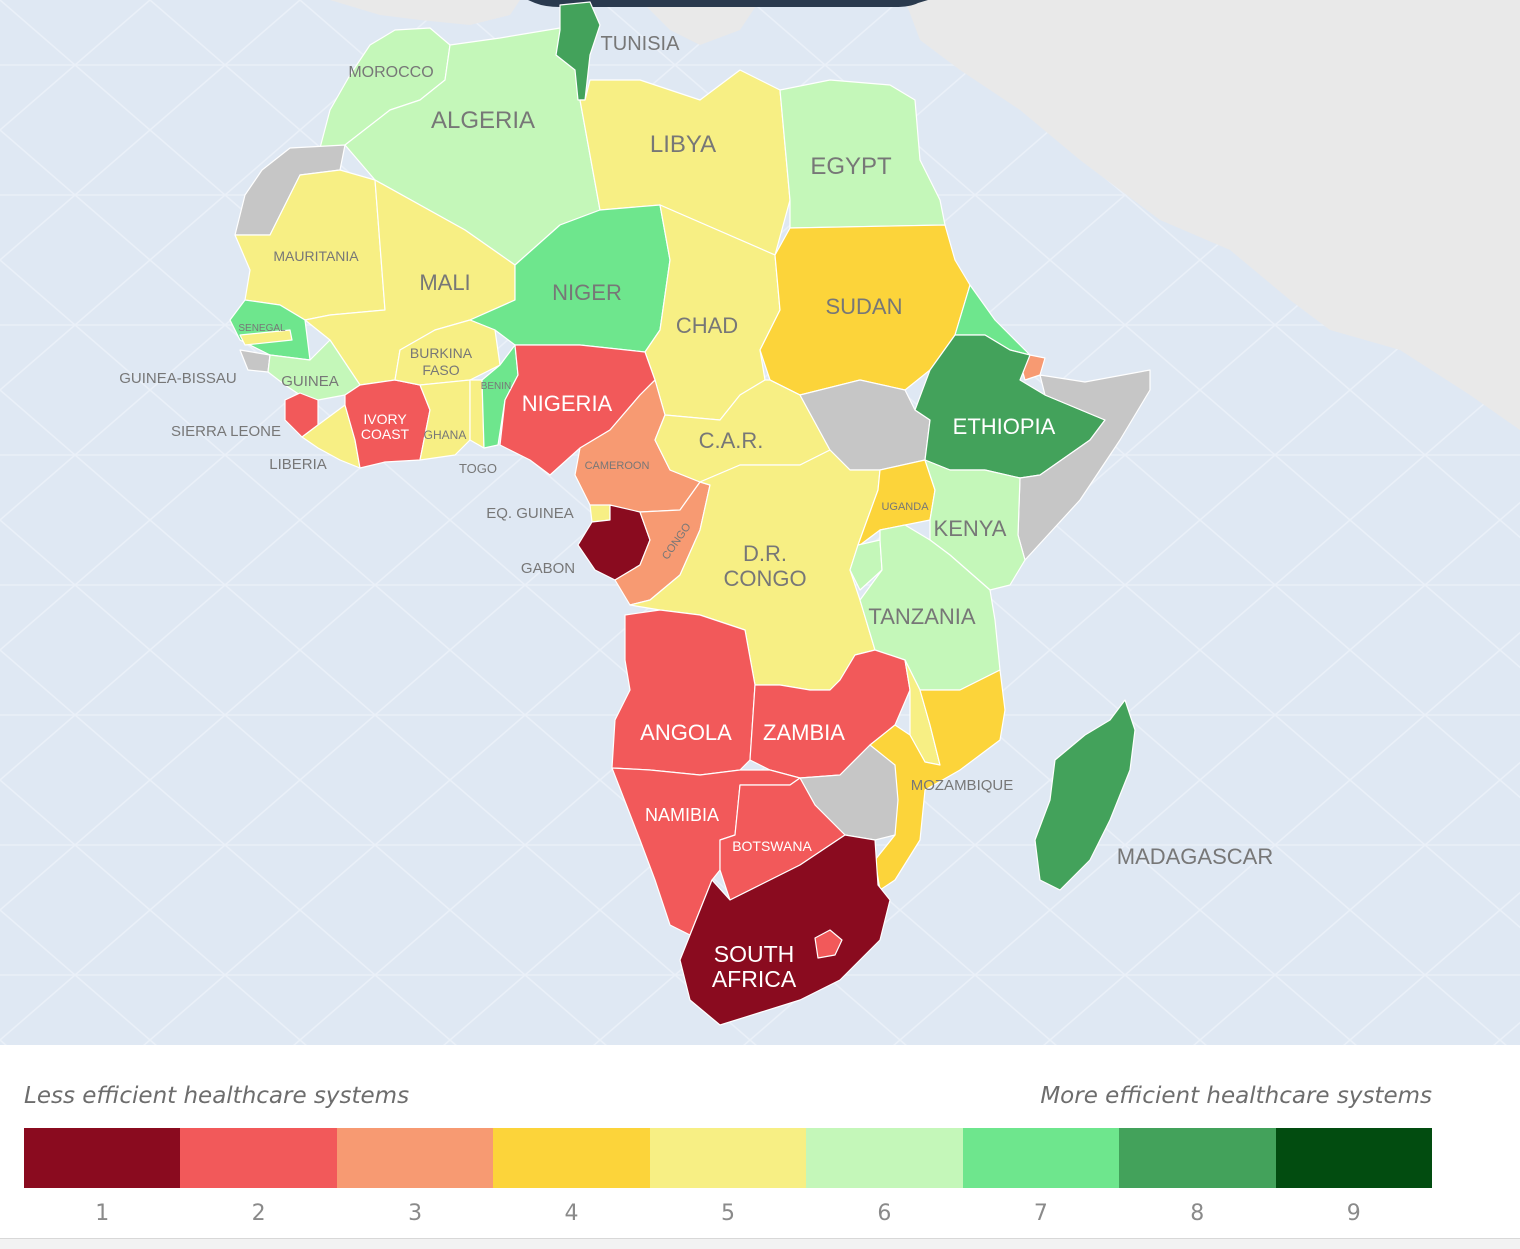 Image resolution: width=1520 pixels, height=1249 pixels. What do you see at coordinates (754, 979) in the screenshot?
I see `label-south-africa-line2: AFRICA` at bounding box center [754, 979].